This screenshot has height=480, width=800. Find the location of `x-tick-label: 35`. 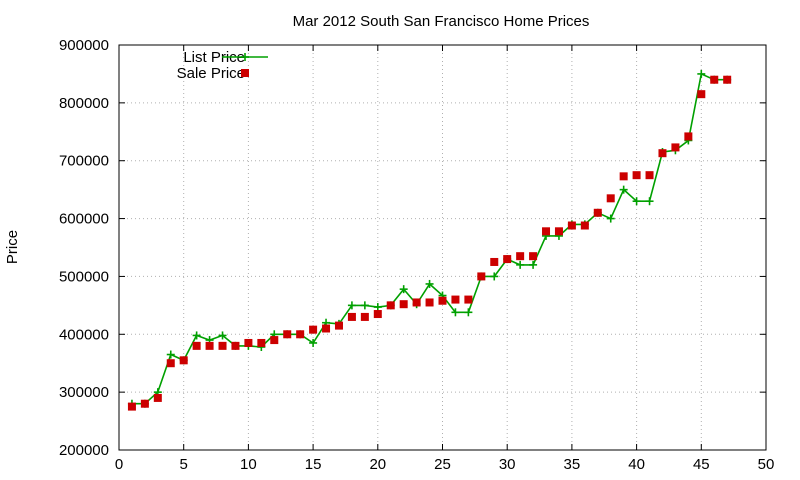

x-tick-label: 35 is located at coordinates (572, 464).